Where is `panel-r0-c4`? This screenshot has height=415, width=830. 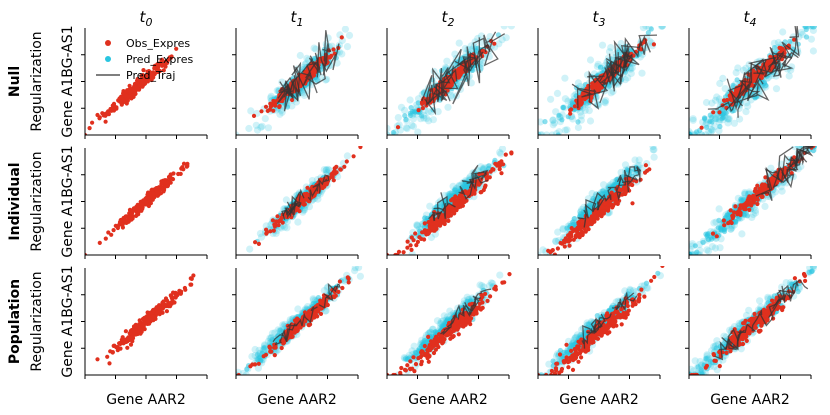
panel-r0-c4 is located at coordinates (751, 82).